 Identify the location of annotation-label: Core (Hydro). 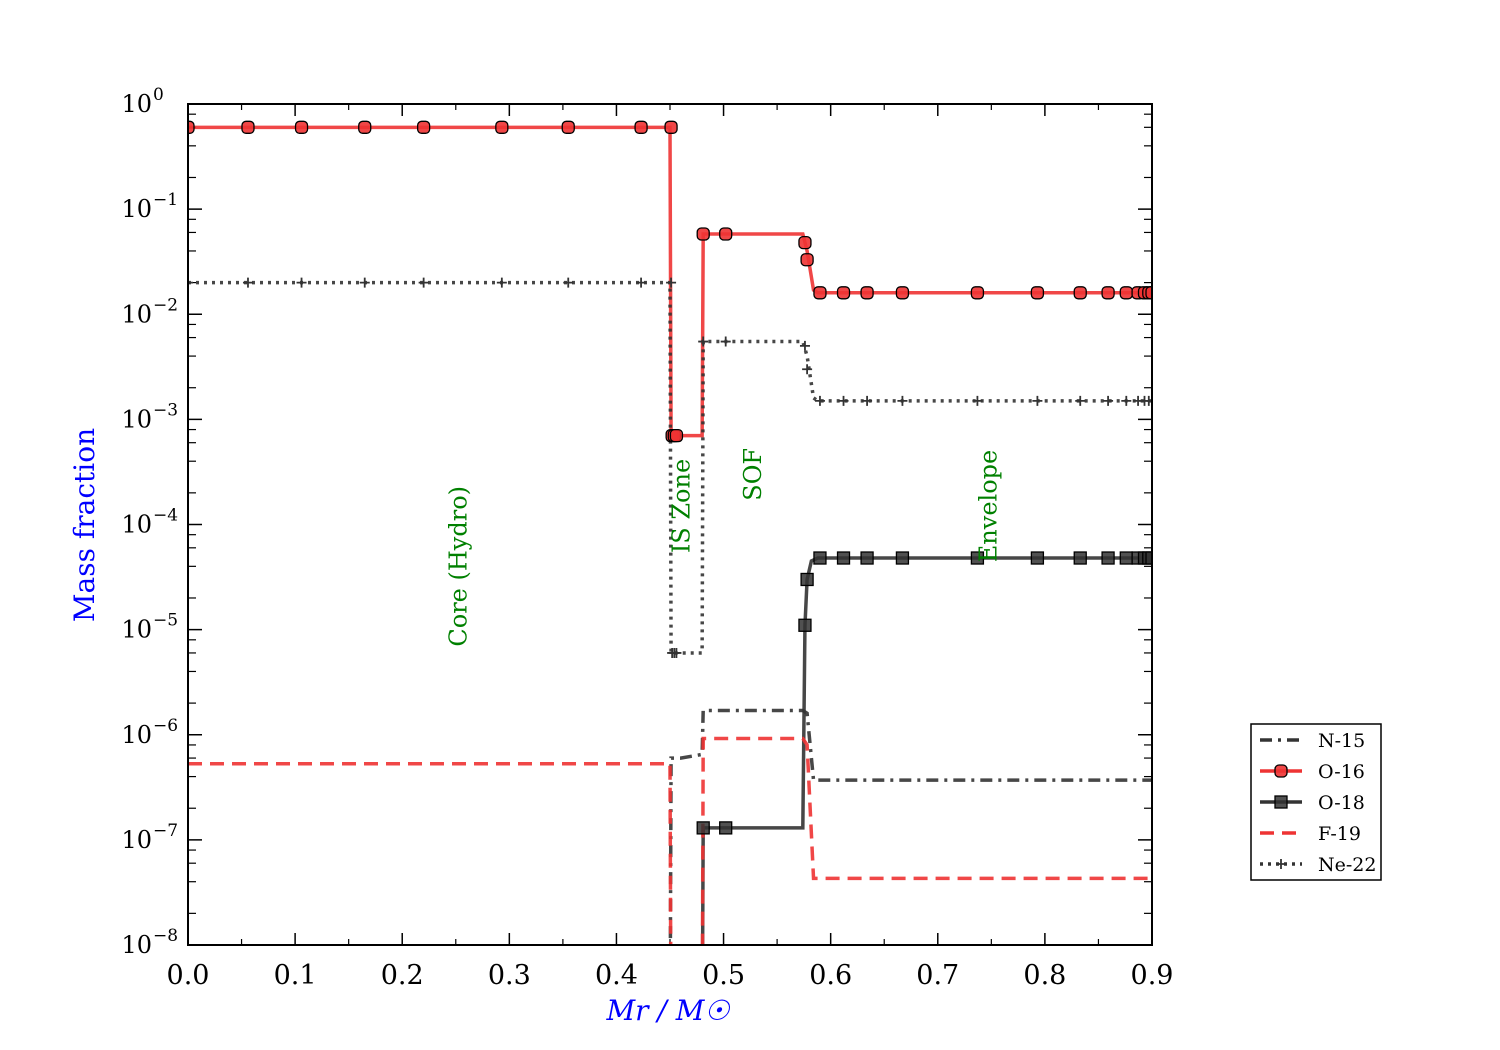
(459, 566).